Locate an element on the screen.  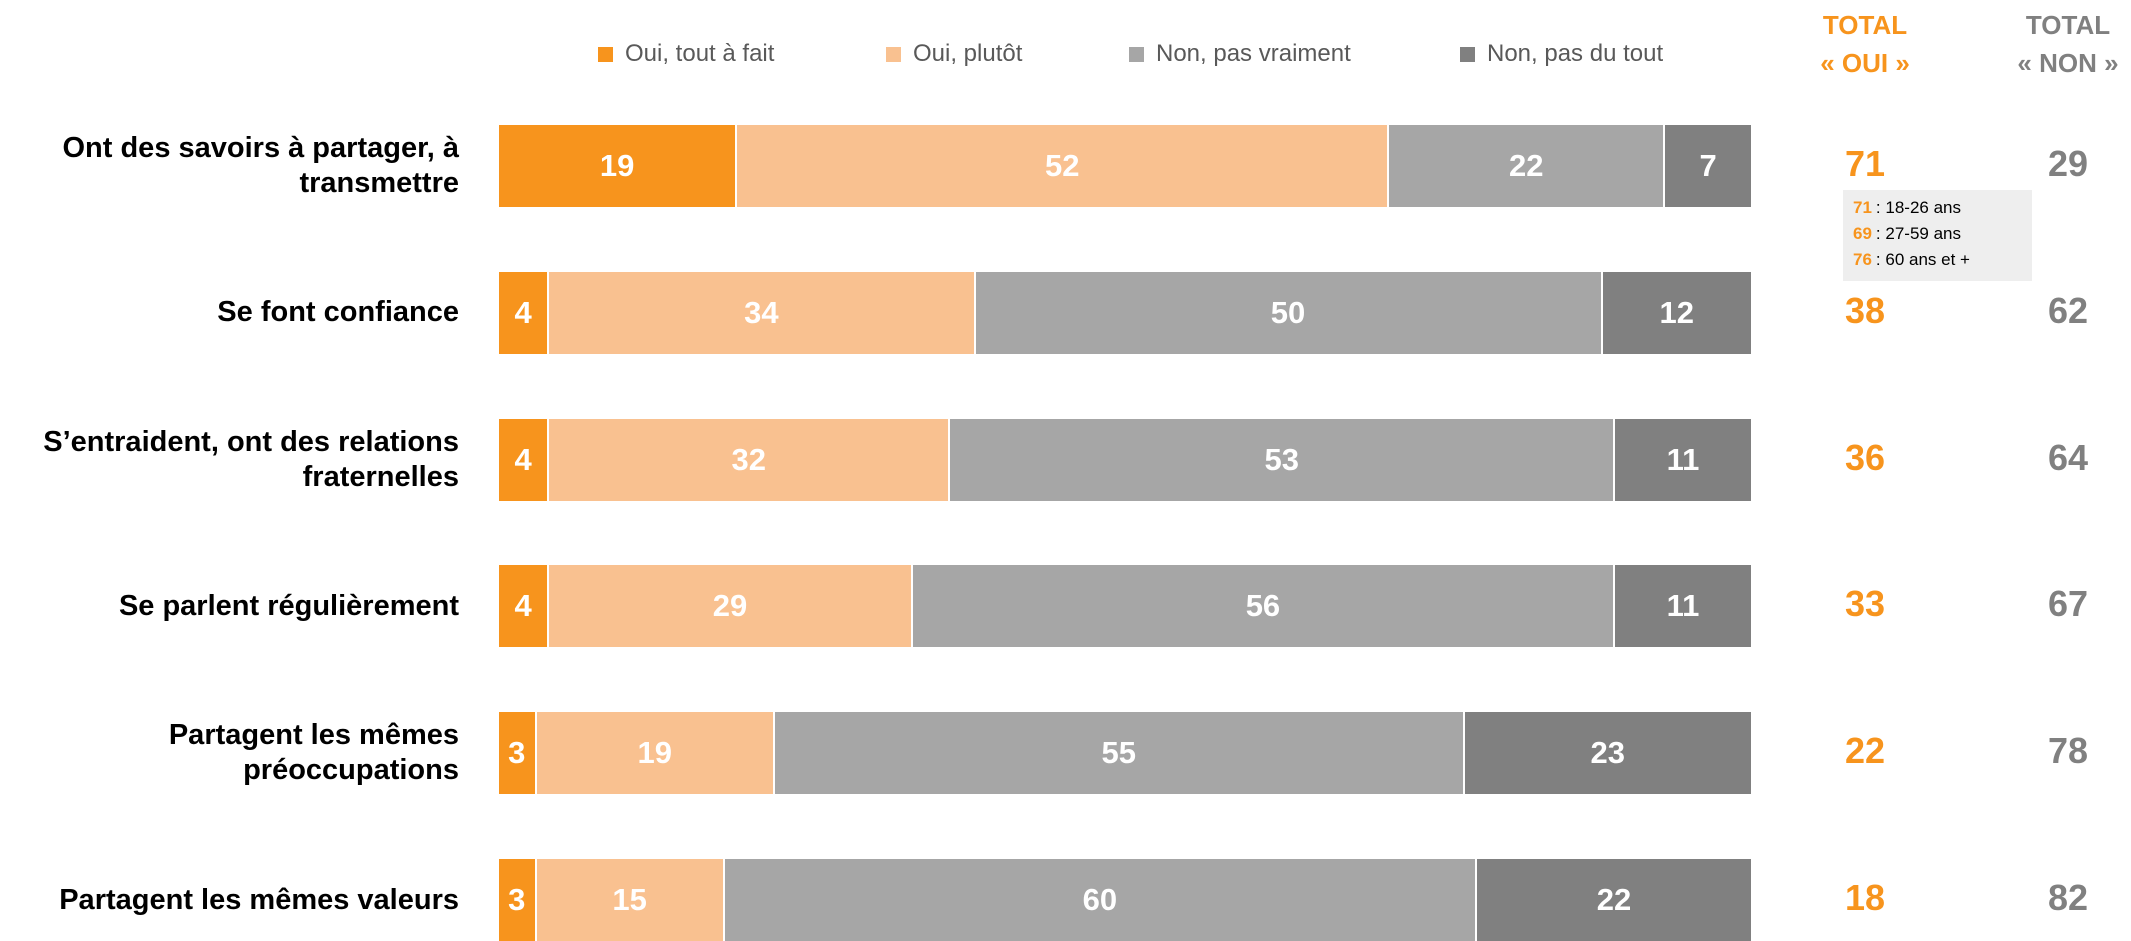
annotation-line: 71: 18-26 ans is located at coordinates (1907, 208).